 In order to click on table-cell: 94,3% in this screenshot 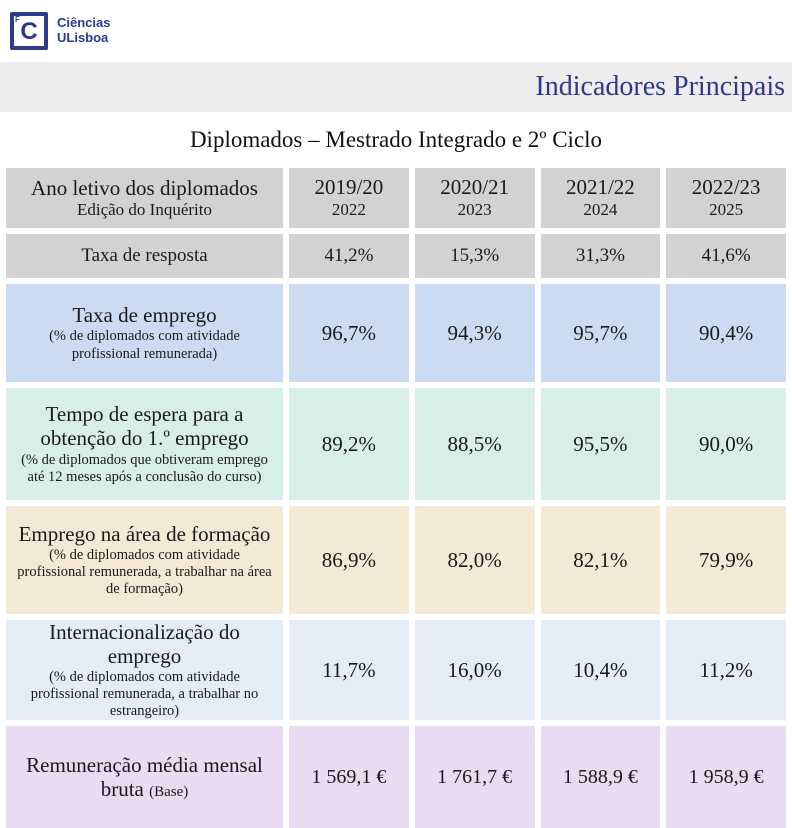, I will do `click(474, 333)`.